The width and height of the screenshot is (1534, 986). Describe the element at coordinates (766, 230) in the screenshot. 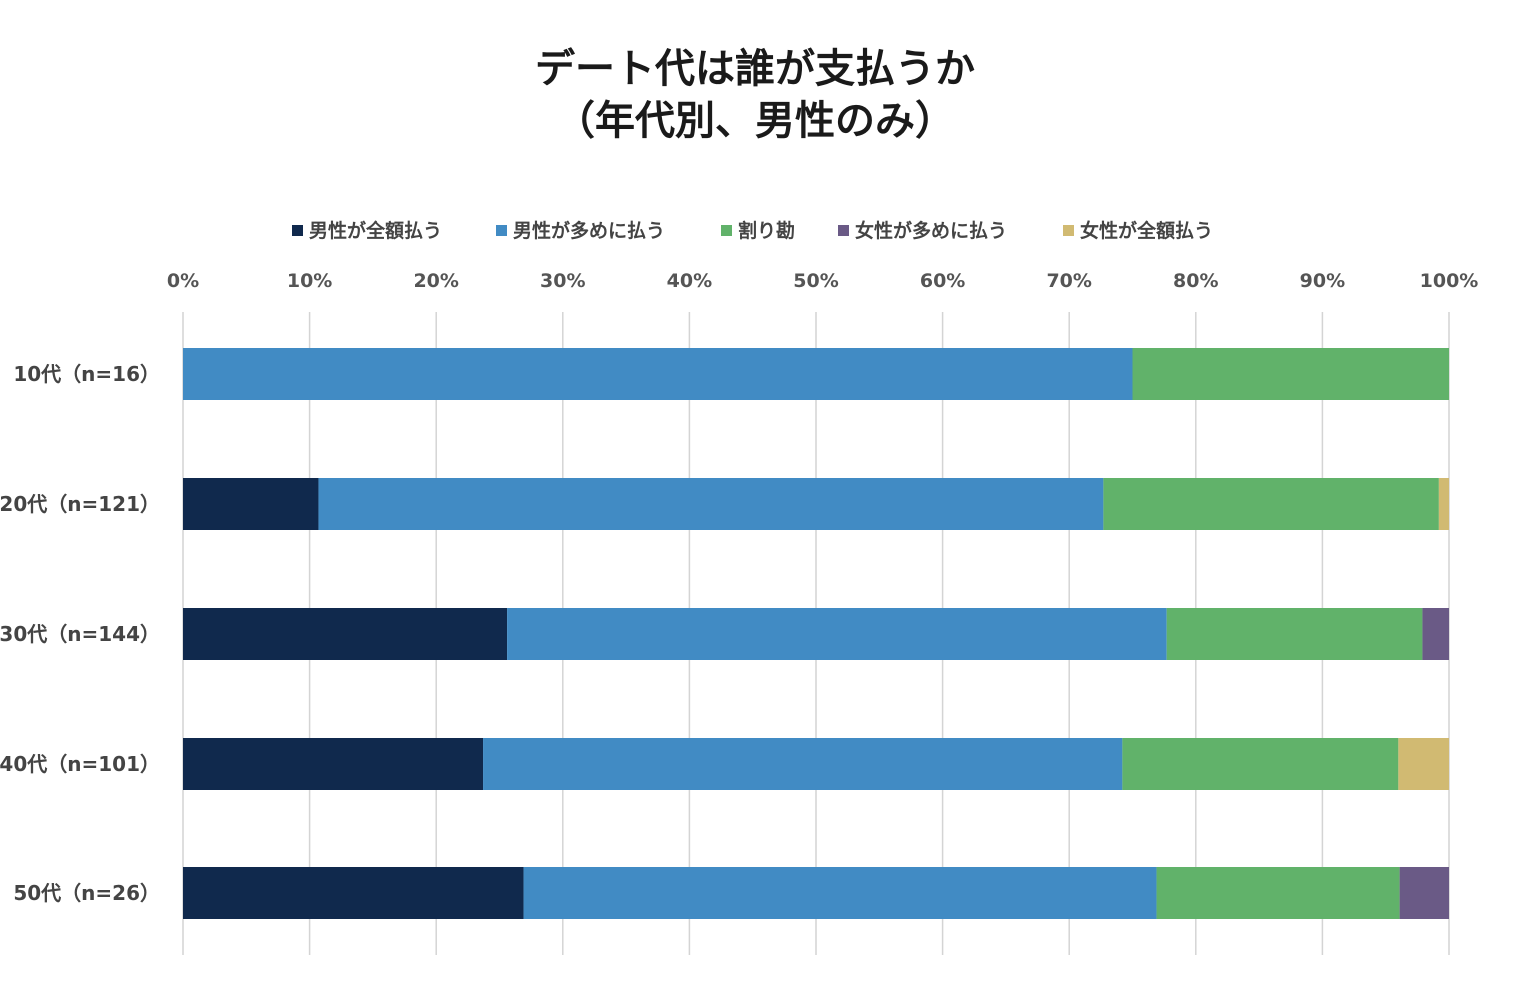

I see `legend-label-2: 割り勘` at that location.